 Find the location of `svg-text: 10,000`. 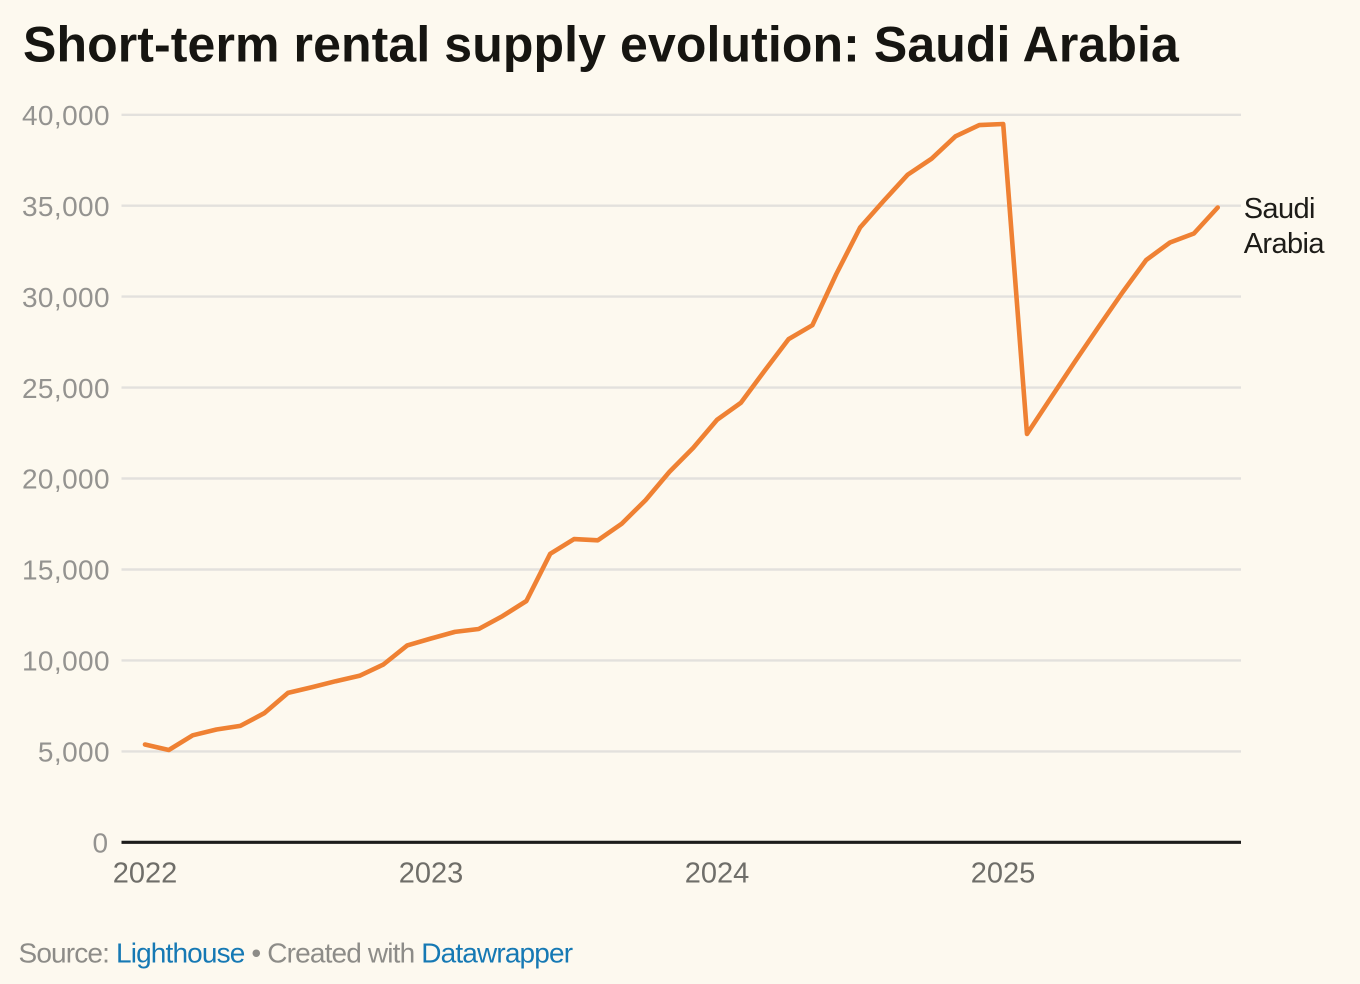

svg-text: 10,000 is located at coordinates (66, 661).